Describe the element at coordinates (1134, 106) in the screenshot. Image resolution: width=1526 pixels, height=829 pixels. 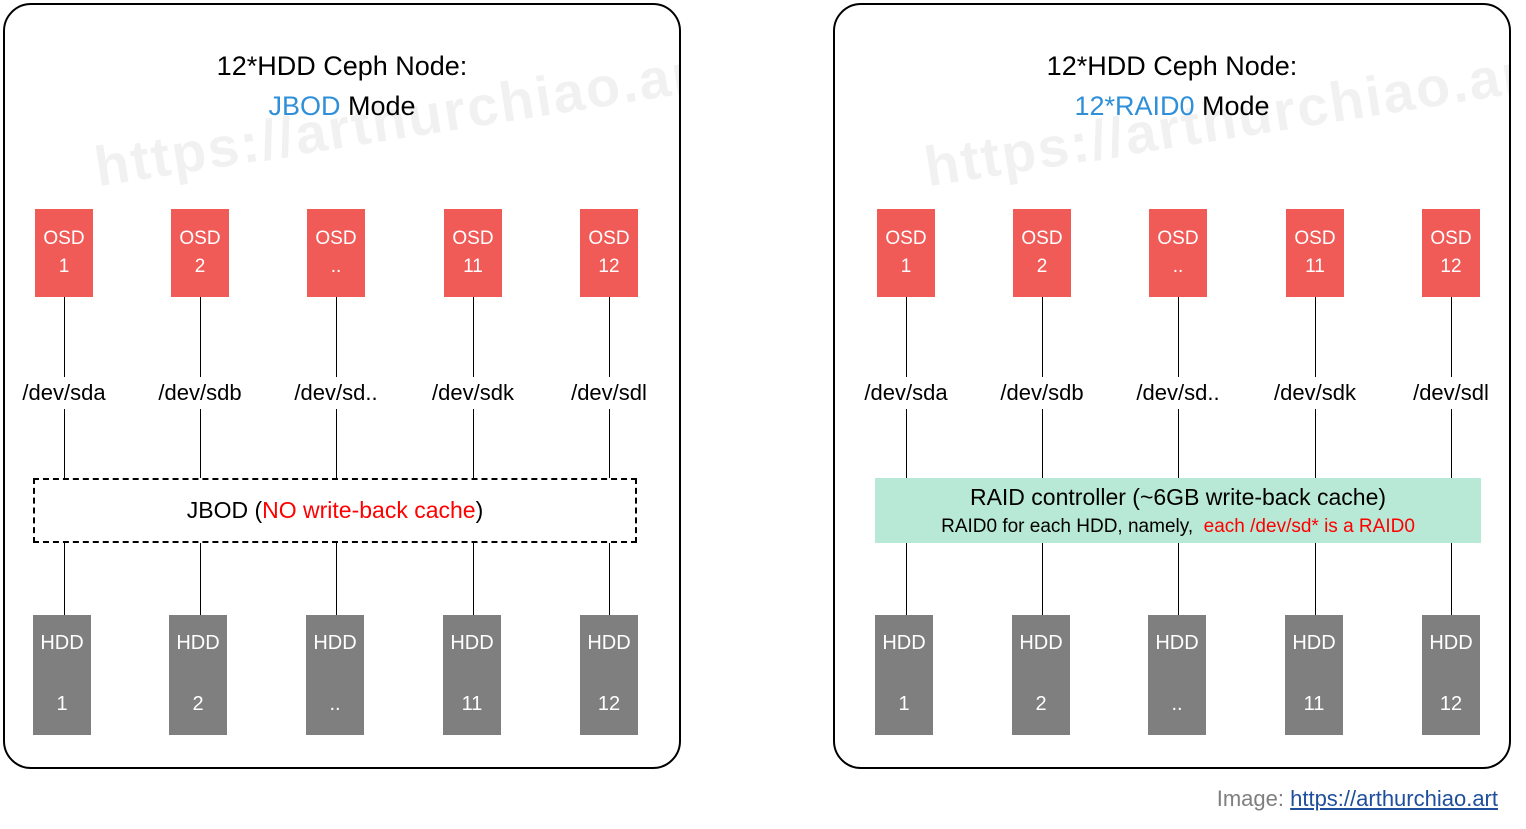
I see `mode-name: 12*RAID0` at that location.